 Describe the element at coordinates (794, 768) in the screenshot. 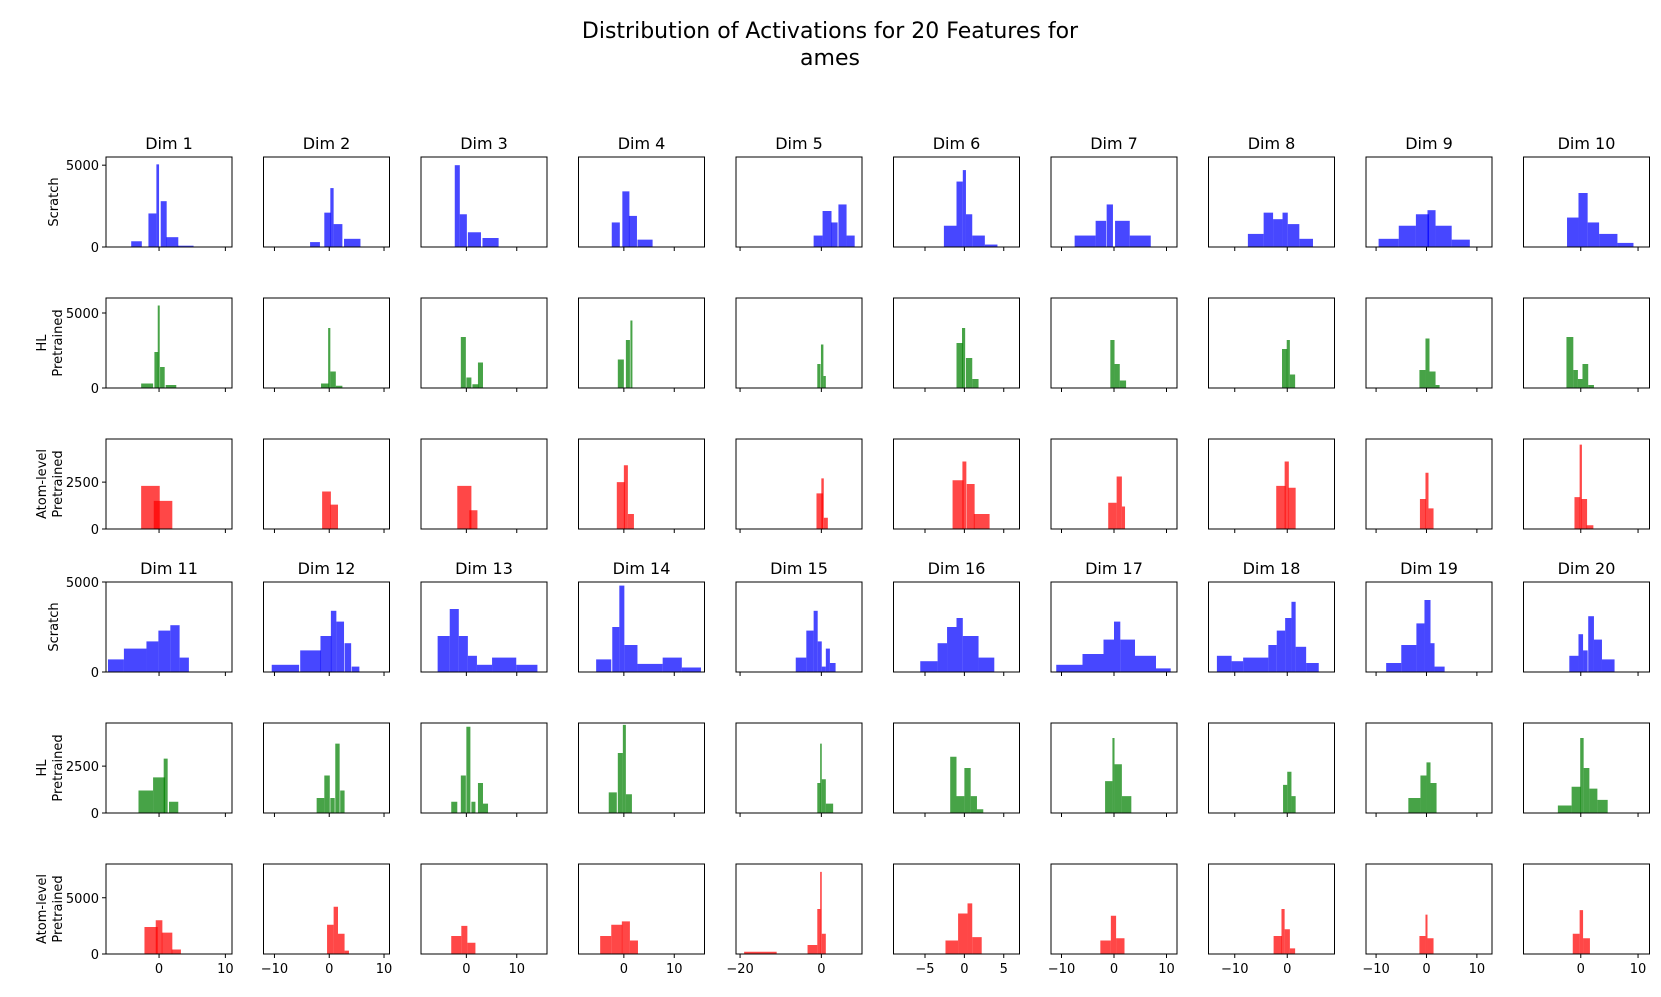

I see `panel-group-15: Dim 15 −20 0` at that location.